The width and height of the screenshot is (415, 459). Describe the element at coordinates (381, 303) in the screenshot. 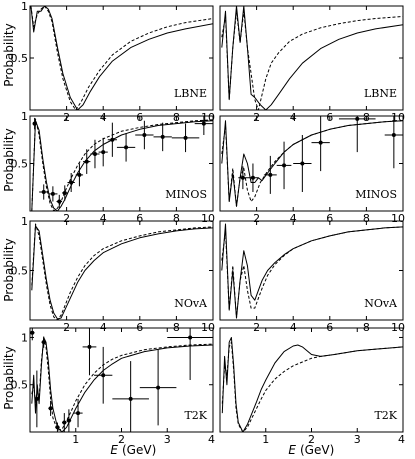

I see `experiment-label: NOvA` at that location.